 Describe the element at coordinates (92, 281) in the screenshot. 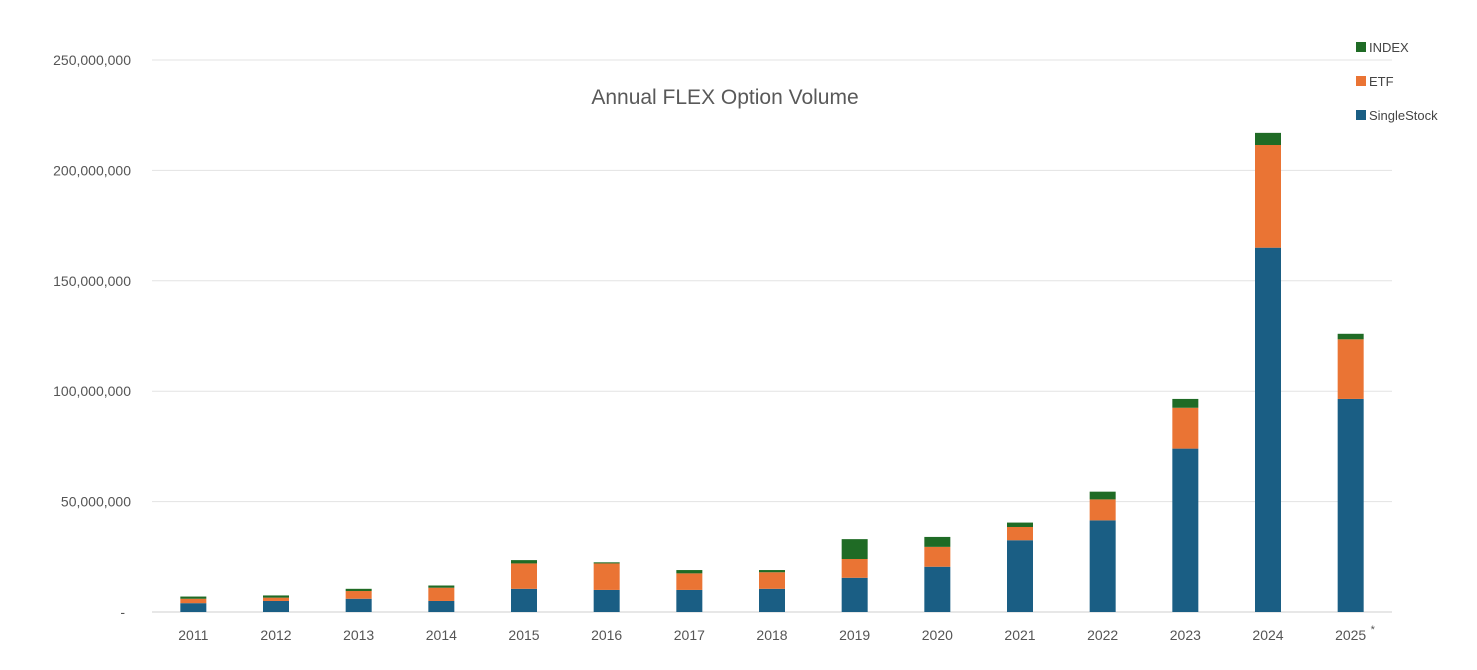

I see `y-tick-label: 150,000,000` at that location.